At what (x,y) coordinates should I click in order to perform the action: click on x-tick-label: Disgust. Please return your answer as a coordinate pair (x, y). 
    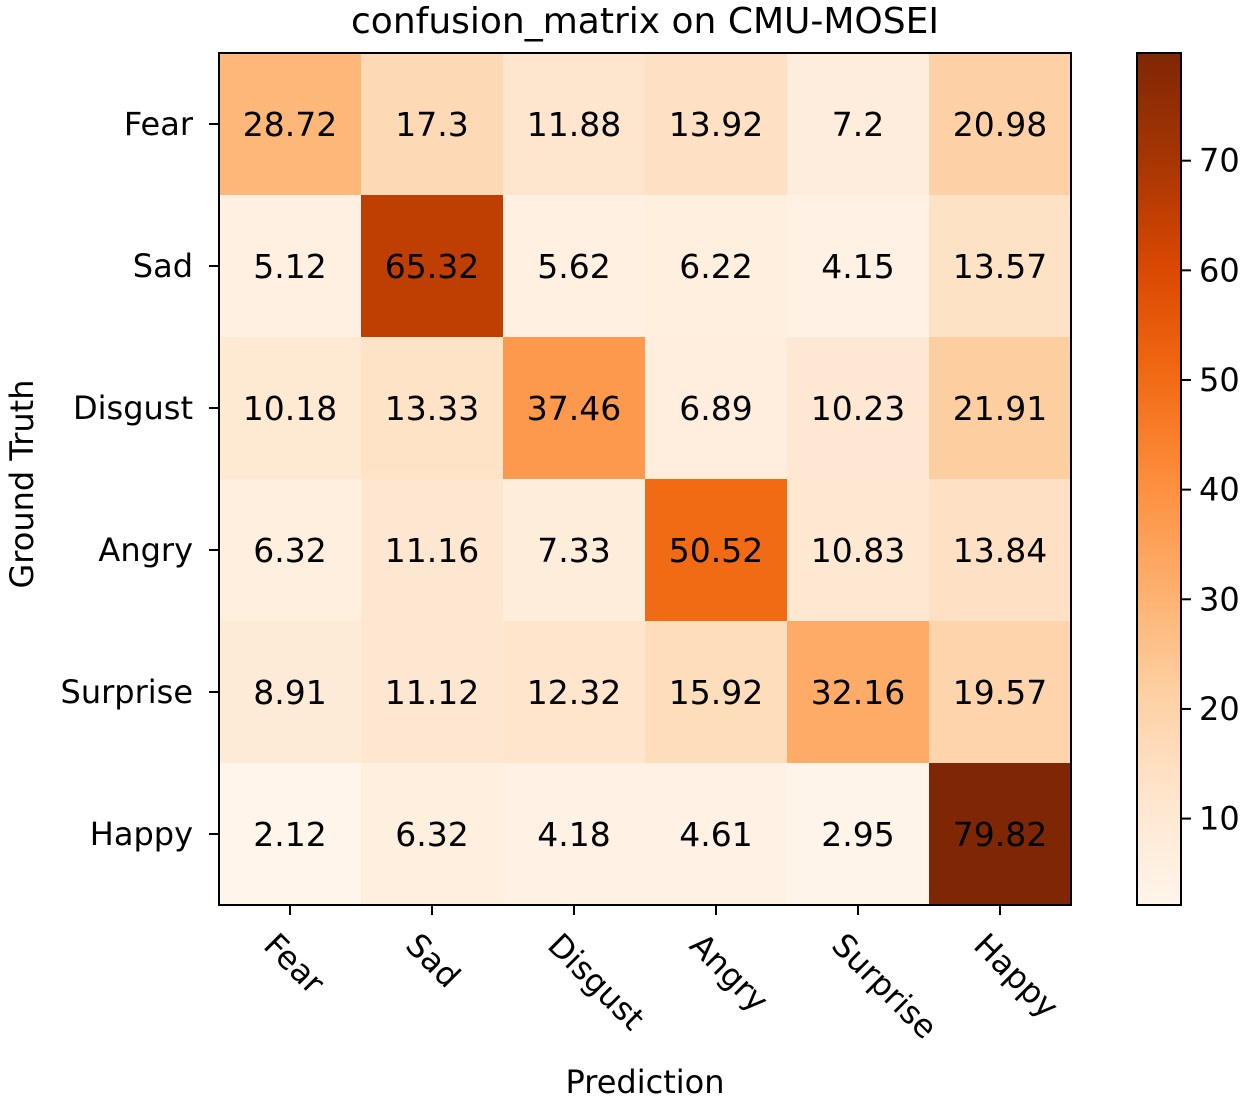
    Looking at the image, I should click on (596, 982).